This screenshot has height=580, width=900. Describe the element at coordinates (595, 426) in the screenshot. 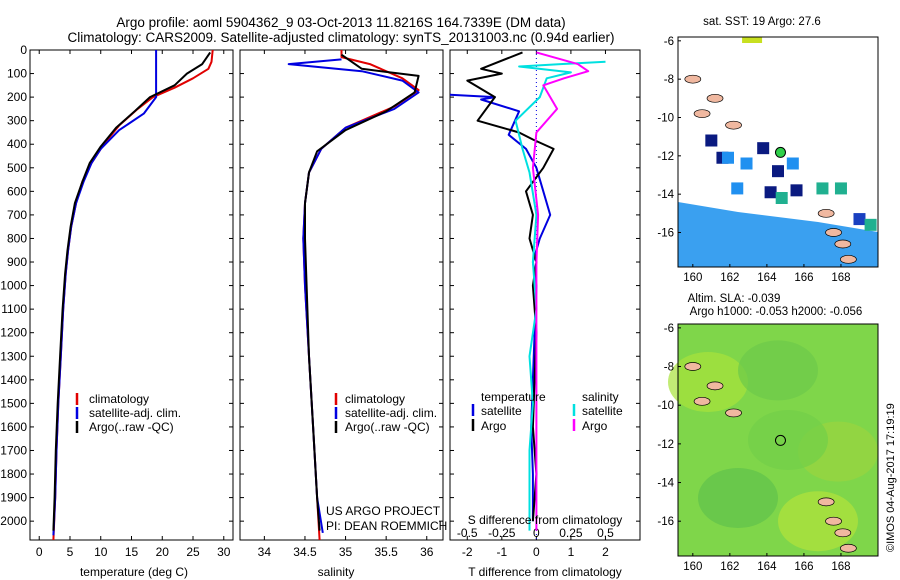

I see `legend-label-sal-argo: Argo` at that location.